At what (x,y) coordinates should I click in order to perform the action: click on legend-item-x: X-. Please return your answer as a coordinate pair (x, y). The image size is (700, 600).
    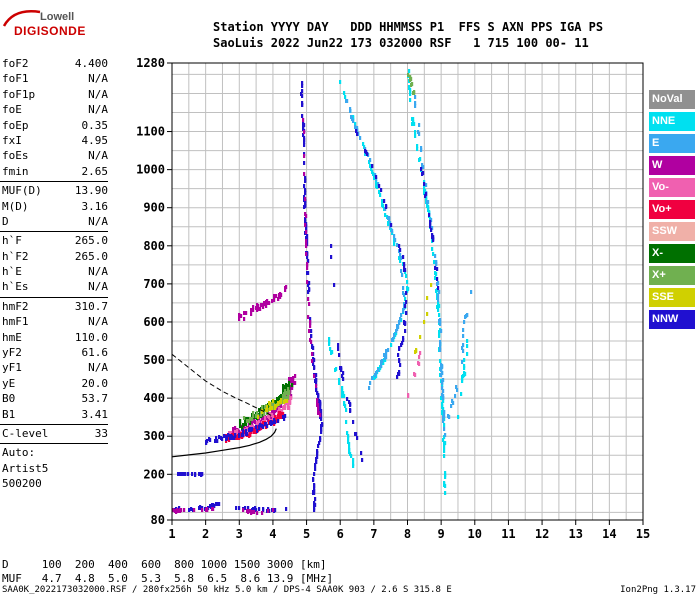
    Looking at the image, I should click on (672, 253).